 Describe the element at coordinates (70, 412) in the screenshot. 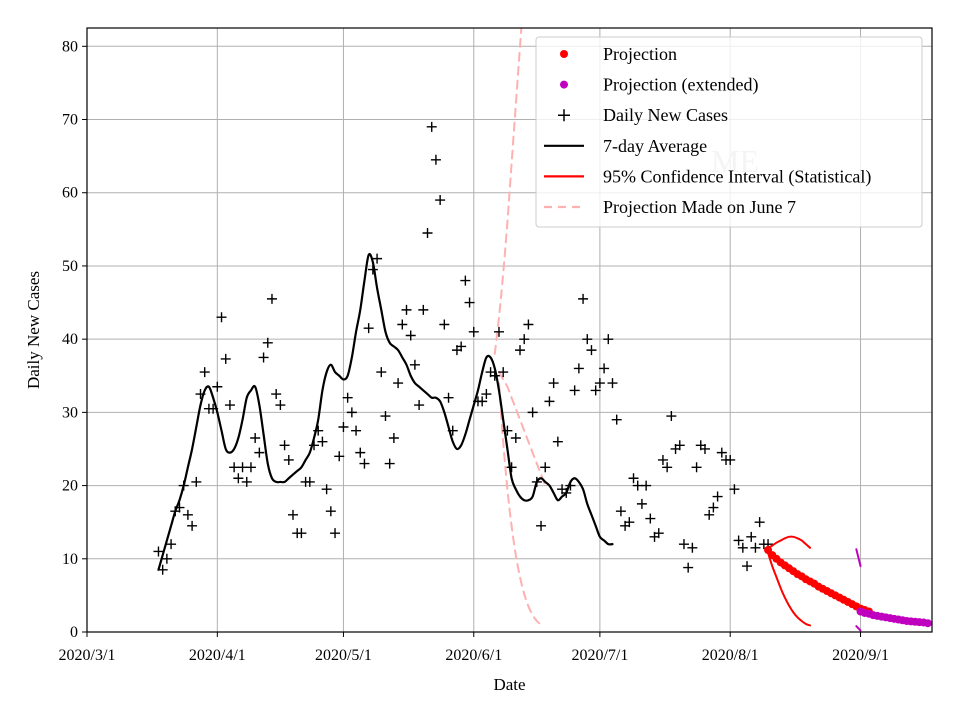

I see `y-tick-label: 30` at that location.